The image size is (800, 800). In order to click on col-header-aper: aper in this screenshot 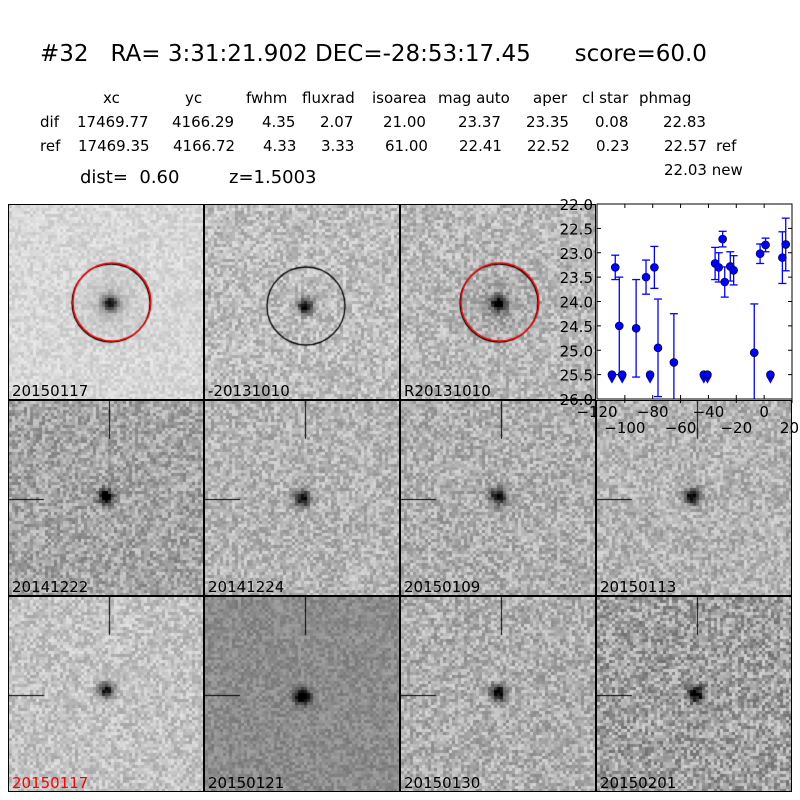, I will do `click(550, 98)`.